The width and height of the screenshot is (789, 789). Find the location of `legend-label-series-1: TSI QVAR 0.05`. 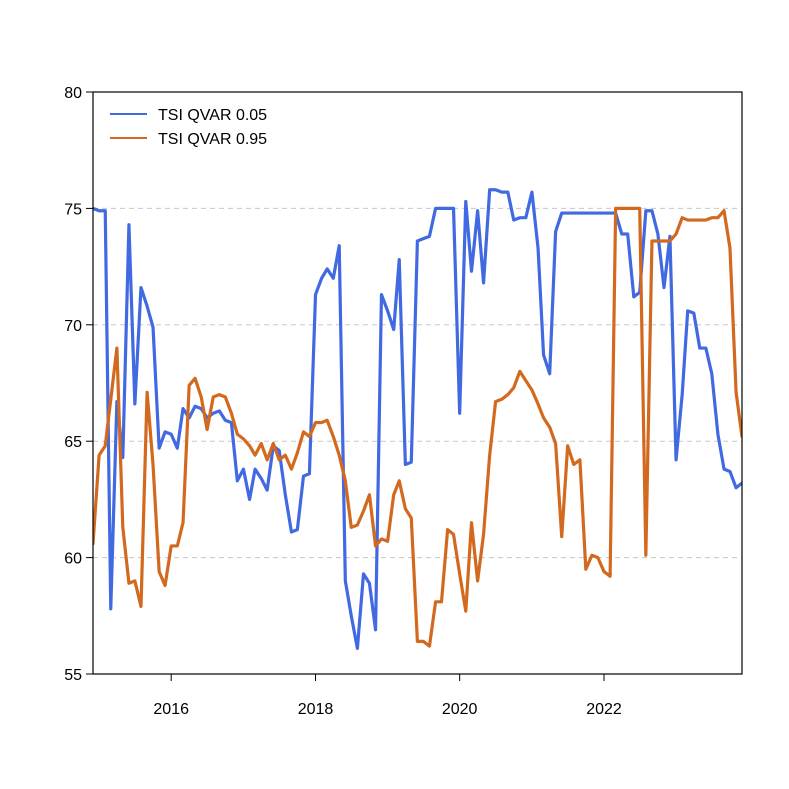

legend-label-series-1: TSI QVAR 0.05 is located at coordinates (212, 115).